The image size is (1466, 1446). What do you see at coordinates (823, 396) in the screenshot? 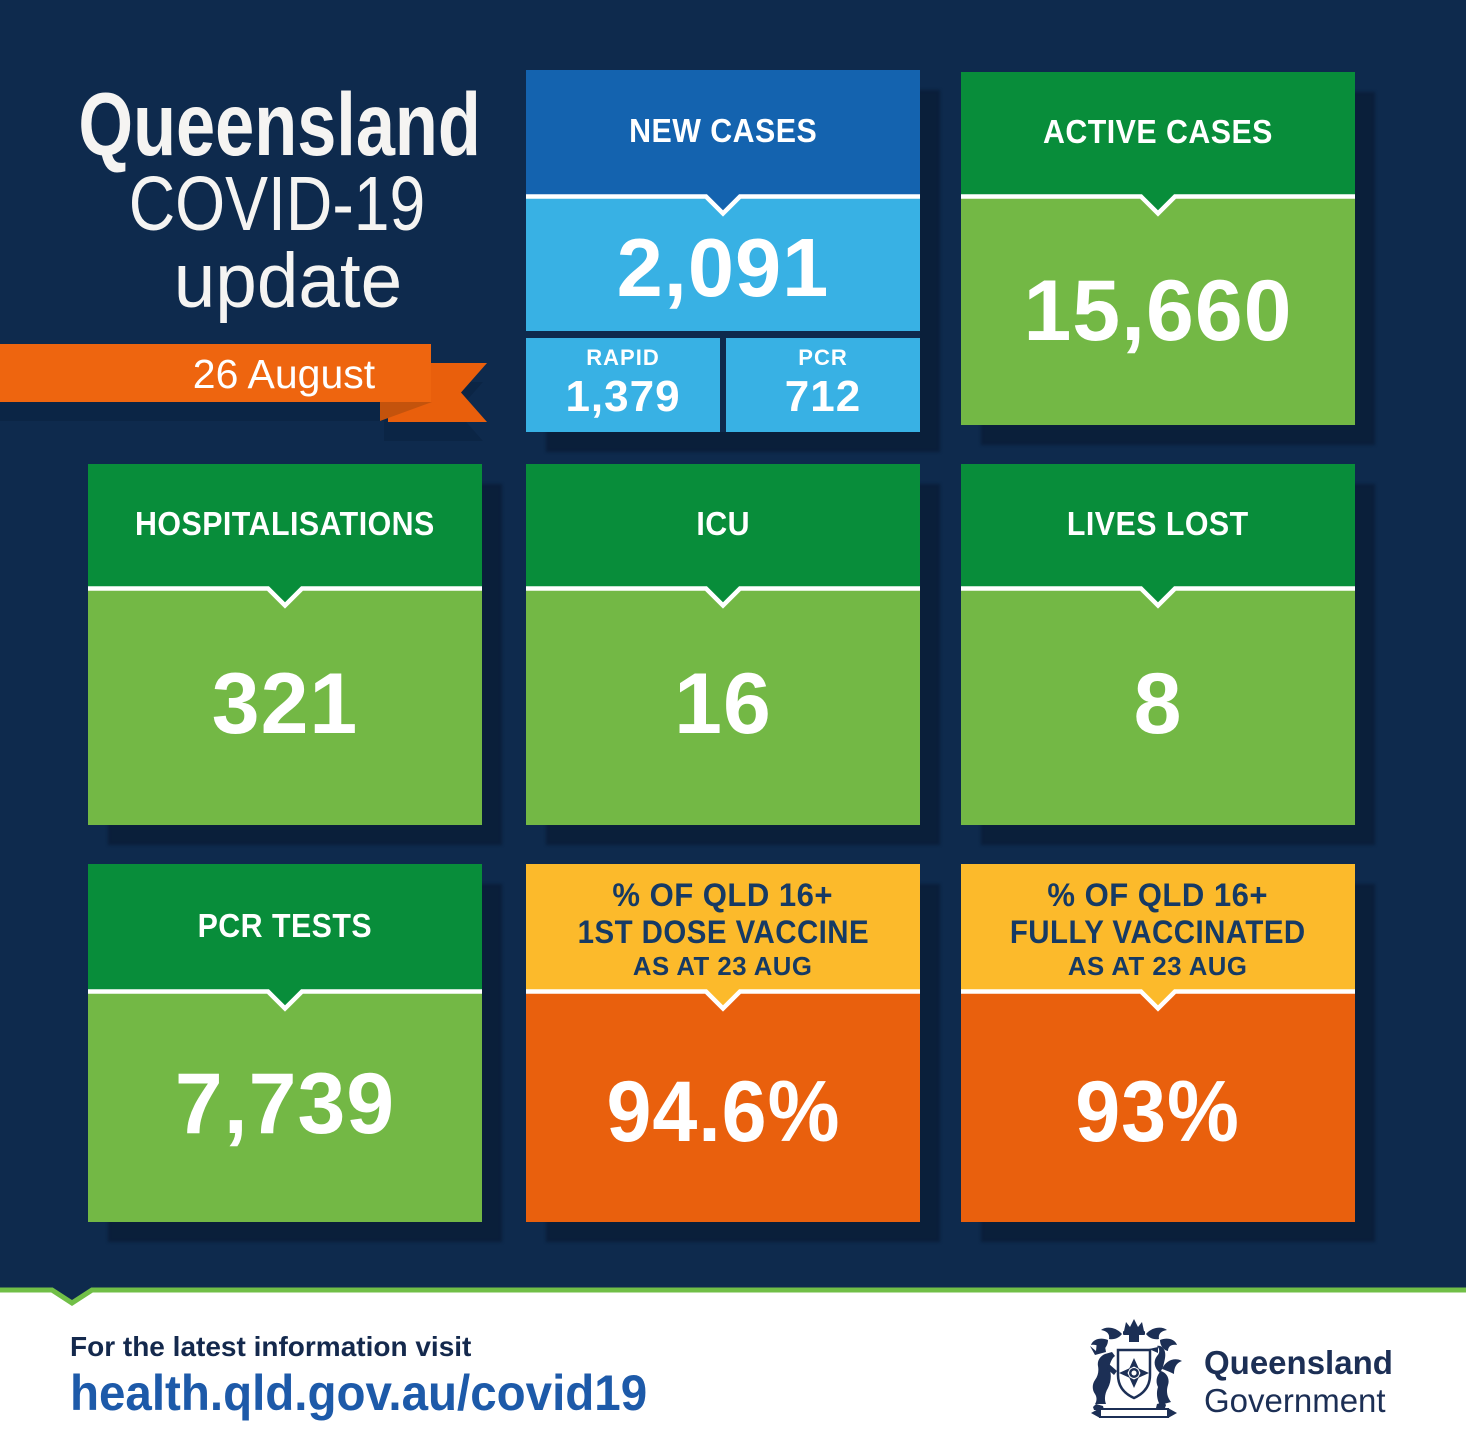
I see `pcr-value: 712` at bounding box center [823, 396].